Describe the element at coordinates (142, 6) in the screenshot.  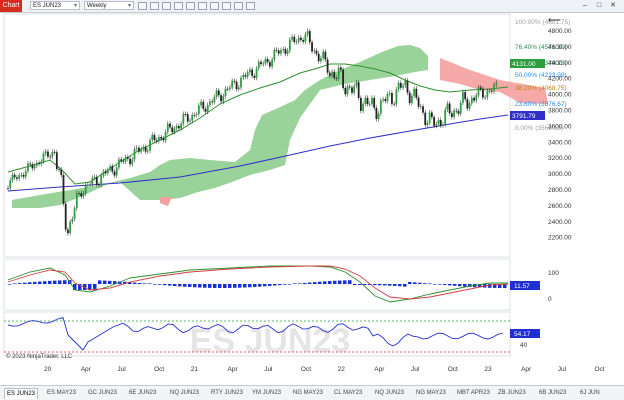
I see `bar-type-icon` at that location.